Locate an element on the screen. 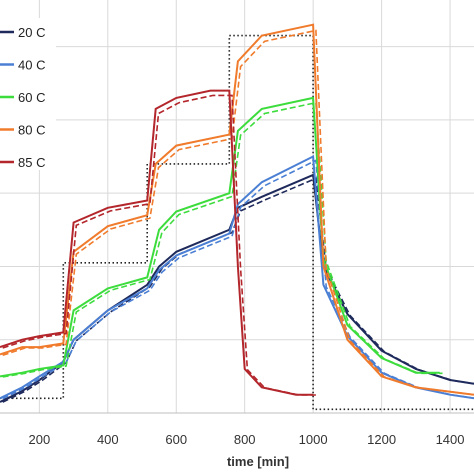 This screenshot has width=474, height=474. x-tick-label: 1400 is located at coordinates (450, 439).